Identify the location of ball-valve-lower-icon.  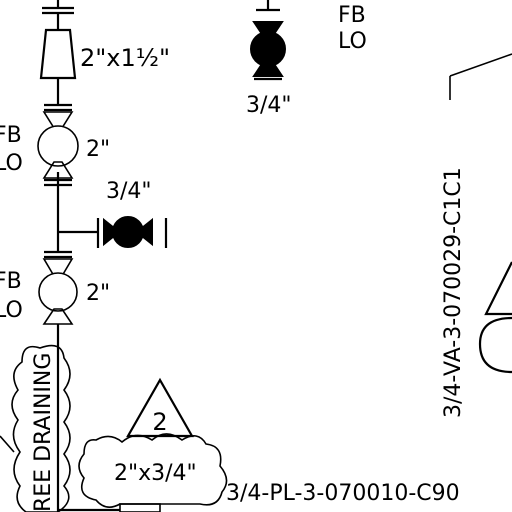
(58, 291).